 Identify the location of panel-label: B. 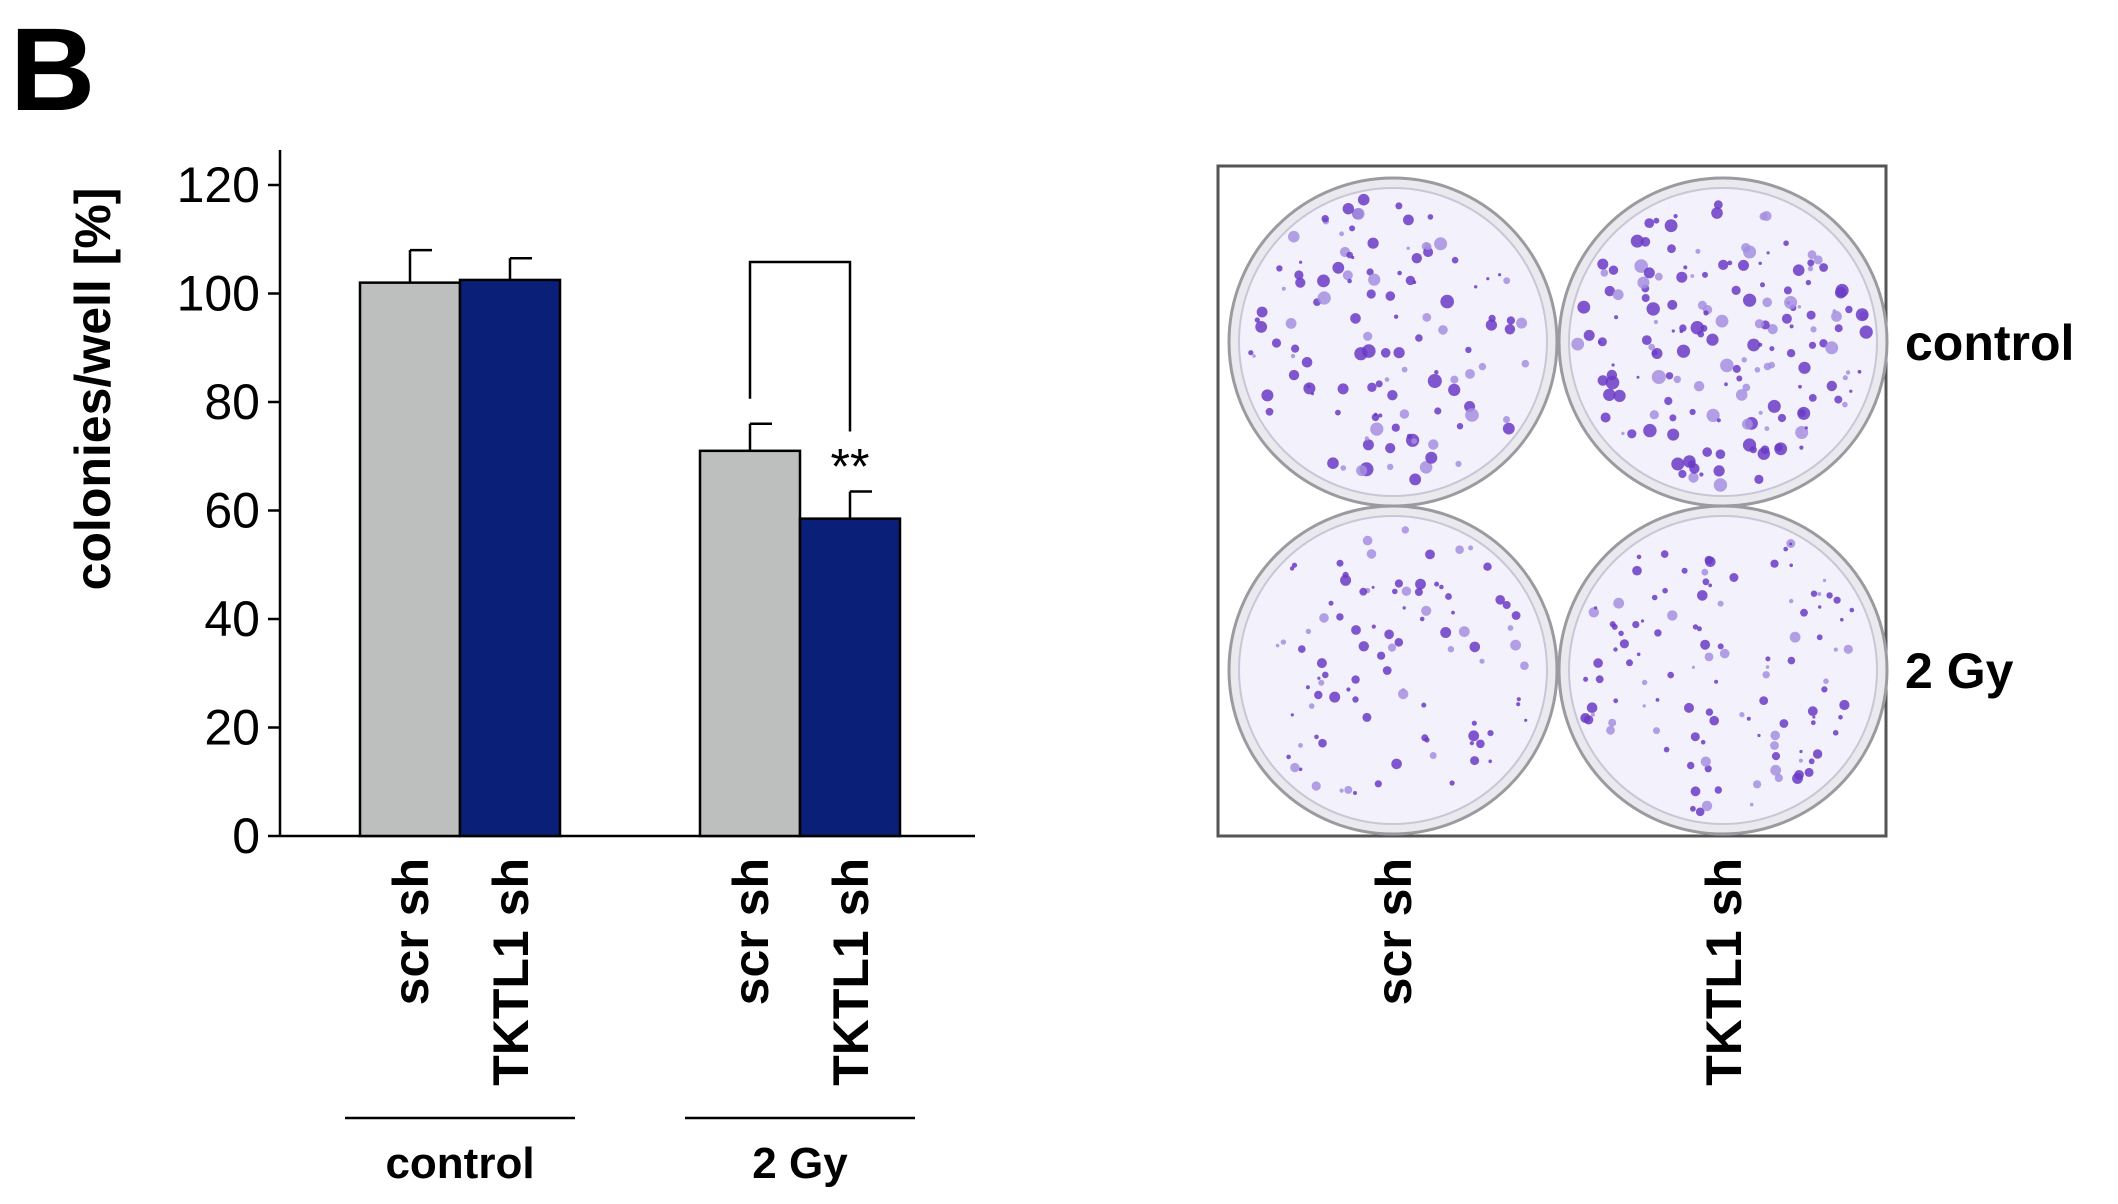
(52, 70).